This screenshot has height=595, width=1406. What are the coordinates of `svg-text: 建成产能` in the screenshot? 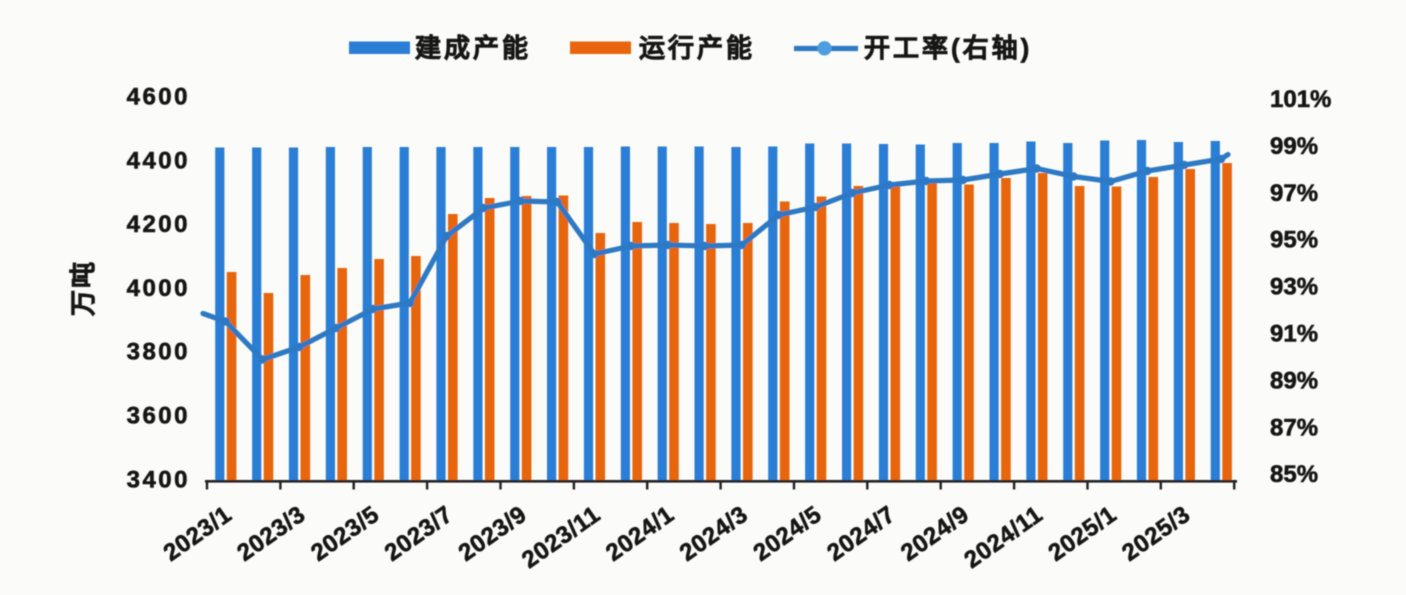 It's located at (473, 48).